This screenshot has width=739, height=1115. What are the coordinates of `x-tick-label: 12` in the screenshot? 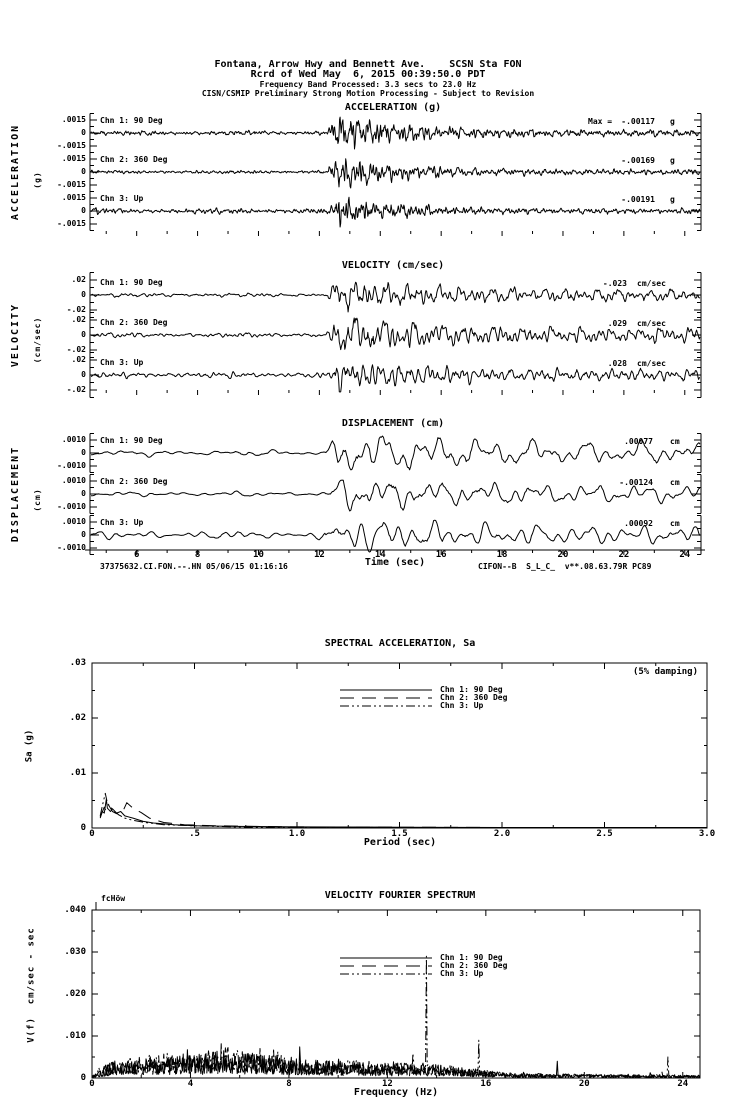 It's located at (319, 555).